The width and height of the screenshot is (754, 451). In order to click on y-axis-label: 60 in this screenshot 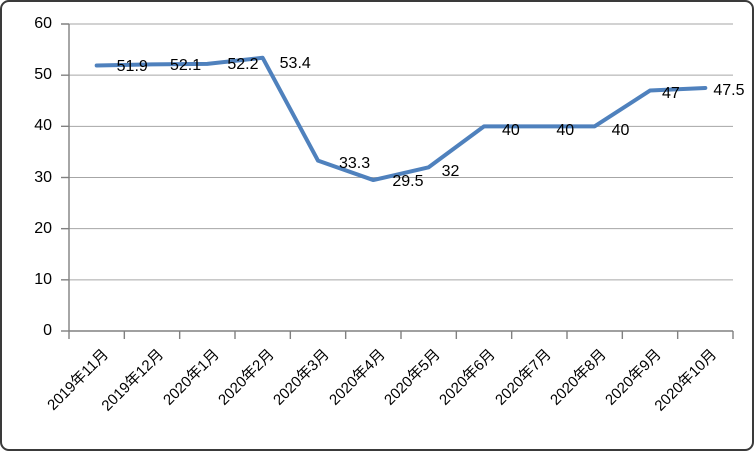, I will do `click(43, 23)`.